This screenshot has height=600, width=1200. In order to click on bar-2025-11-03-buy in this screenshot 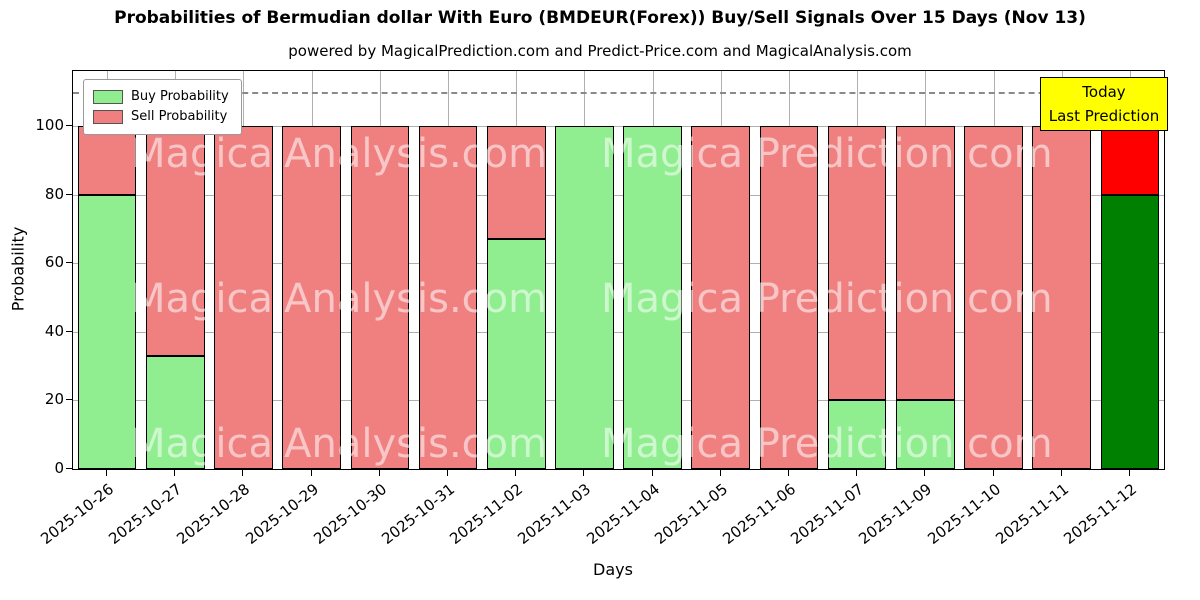, I will do `click(584, 297)`.